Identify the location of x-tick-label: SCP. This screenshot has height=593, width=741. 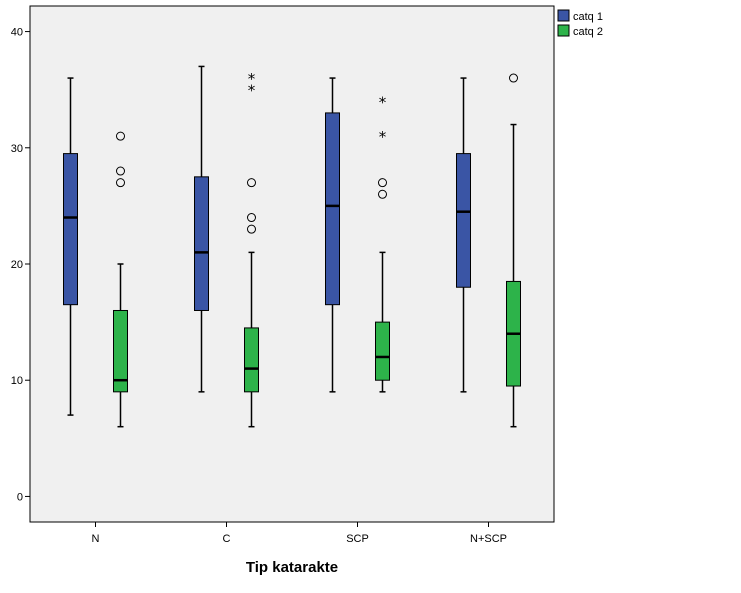
(357, 539).